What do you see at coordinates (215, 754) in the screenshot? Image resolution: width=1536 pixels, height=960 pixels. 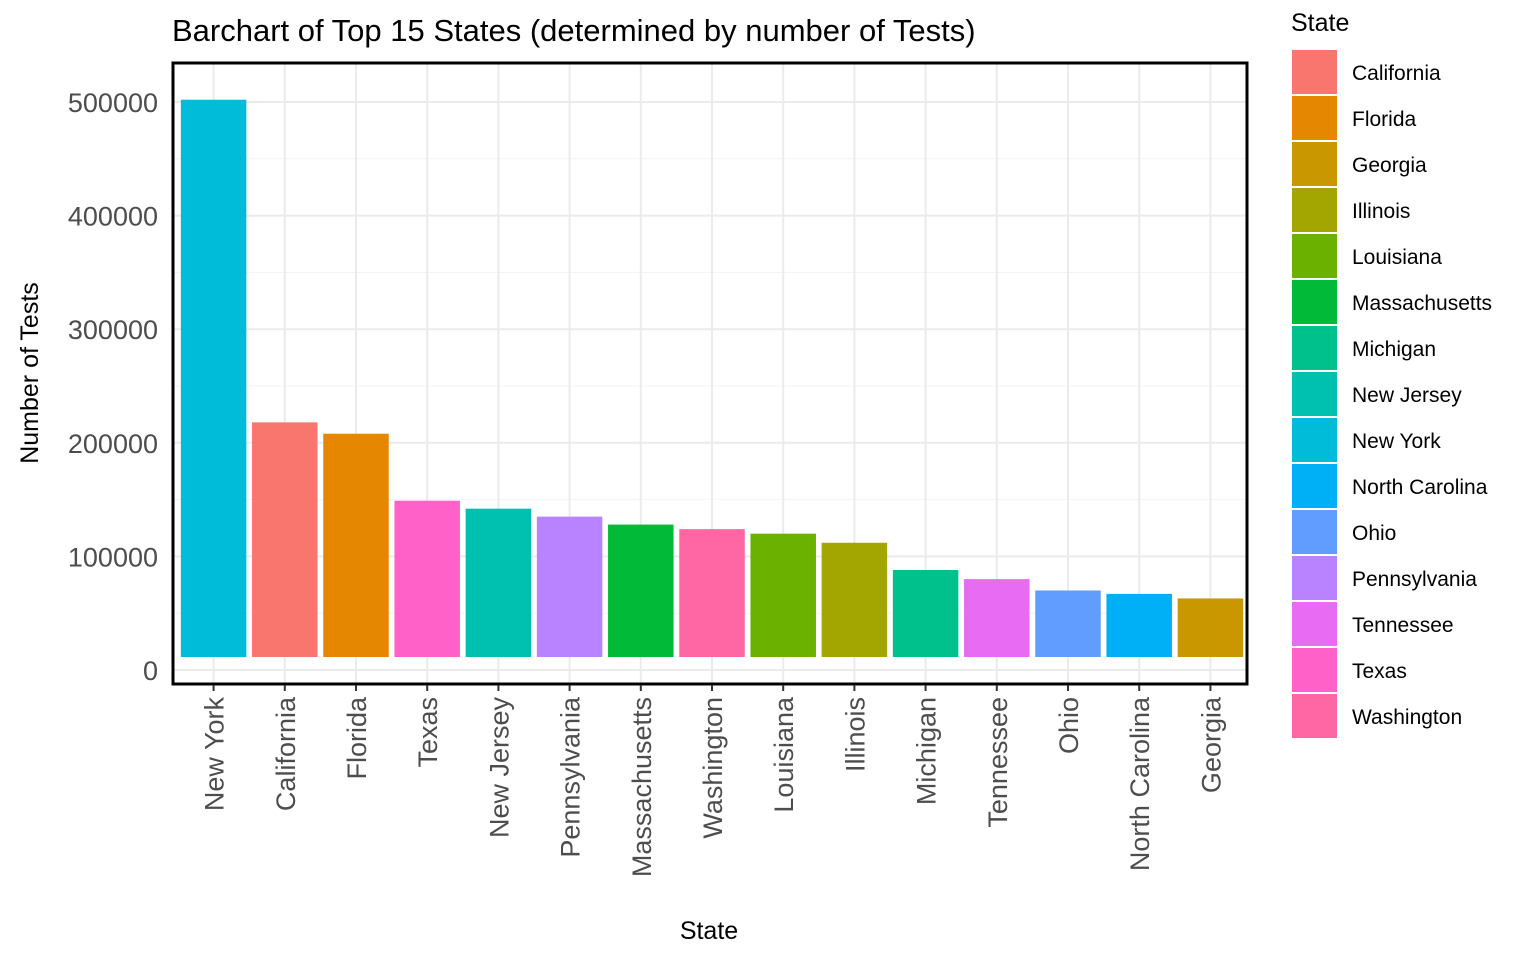 I see `x-tick-label: New York` at bounding box center [215, 754].